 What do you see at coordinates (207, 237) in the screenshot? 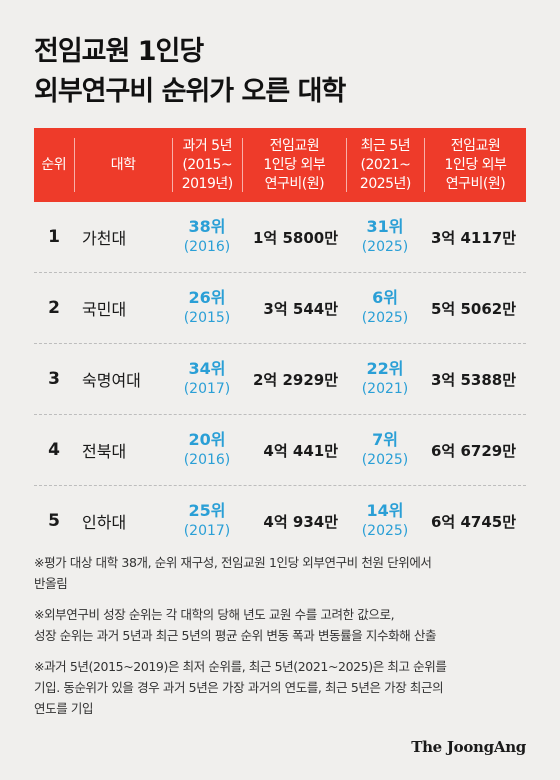
I see `row-past-rank: 38위 (2016)` at bounding box center [207, 237].